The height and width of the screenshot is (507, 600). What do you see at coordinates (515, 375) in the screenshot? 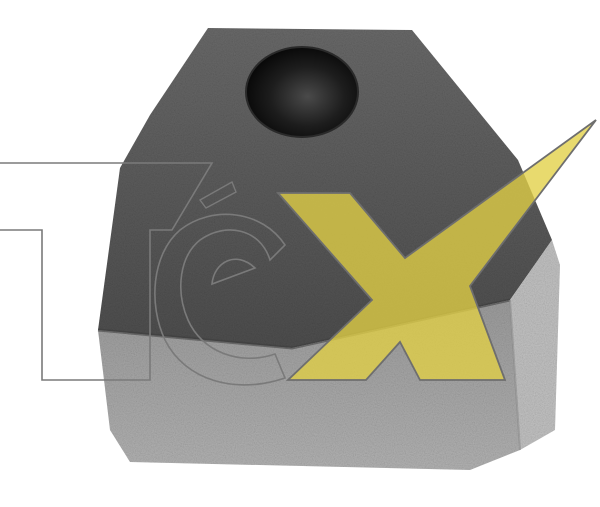
I see `block-edge` at bounding box center [515, 375].